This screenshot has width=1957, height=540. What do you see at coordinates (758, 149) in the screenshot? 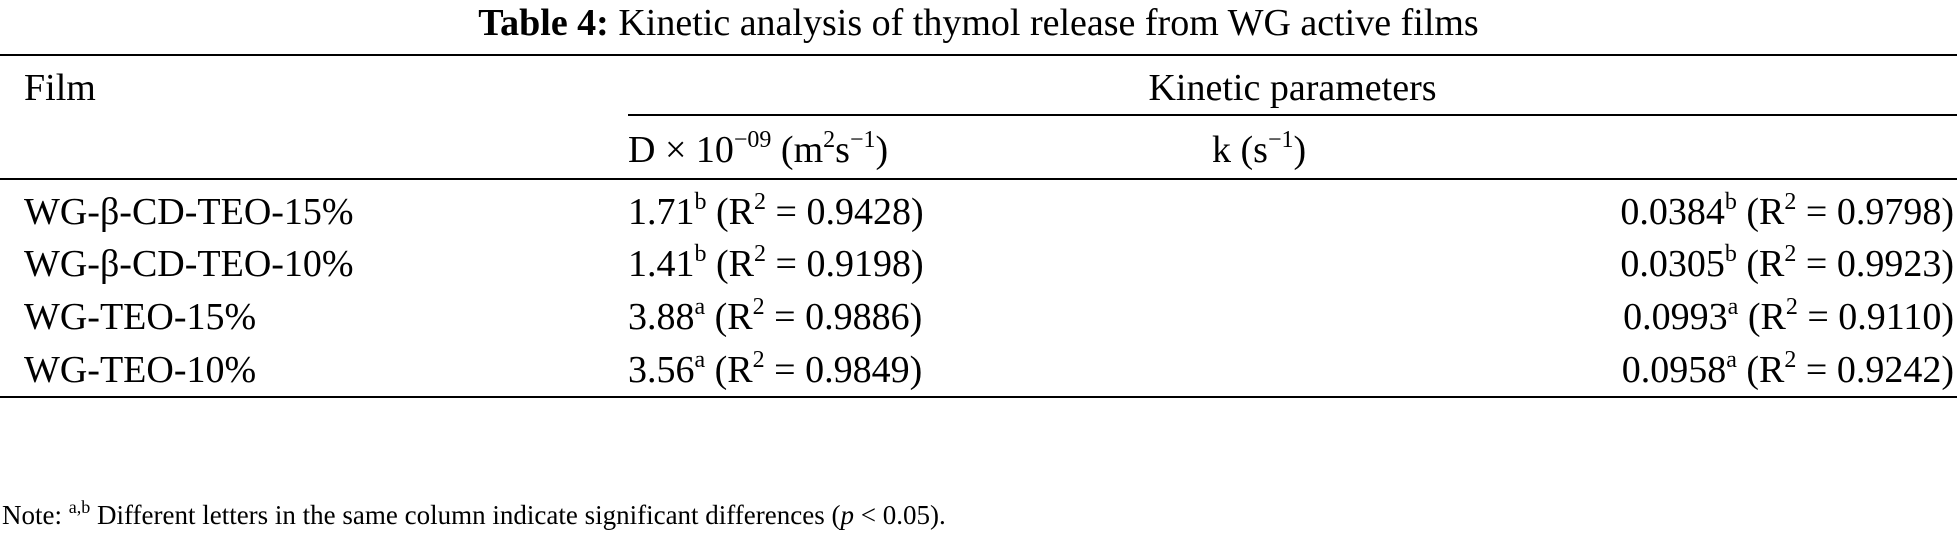
I see `header-diffusion-coefficient: D × 10−09 (m2s−1)` at bounding box center [758, 149].